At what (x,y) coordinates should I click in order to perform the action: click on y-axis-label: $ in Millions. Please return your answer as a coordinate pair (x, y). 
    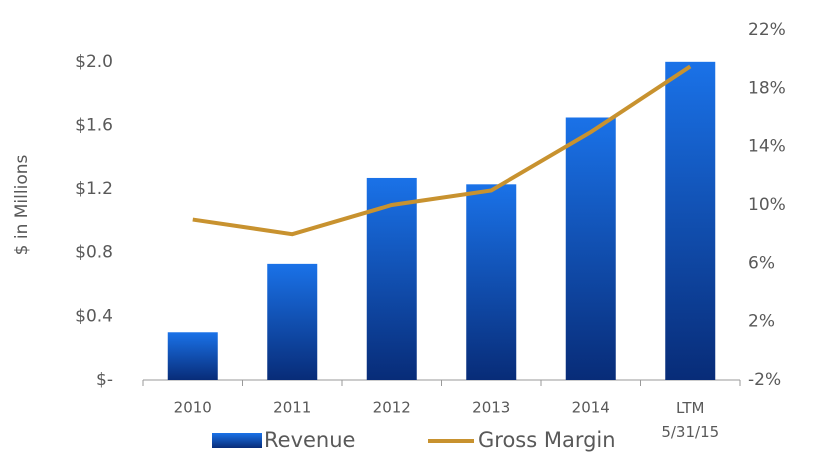
    Looking at the image, I should click on (22, 205).